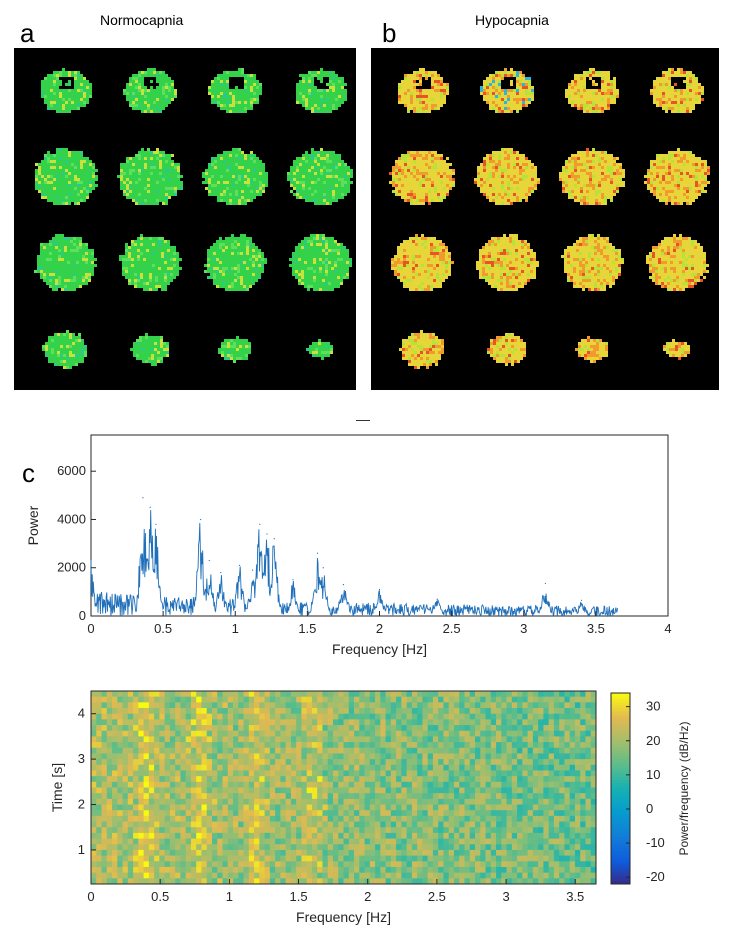  What do you see at coordinates (354, 563) in the screenshot?
I see `series-line-power` at bounding box center [354, 563].